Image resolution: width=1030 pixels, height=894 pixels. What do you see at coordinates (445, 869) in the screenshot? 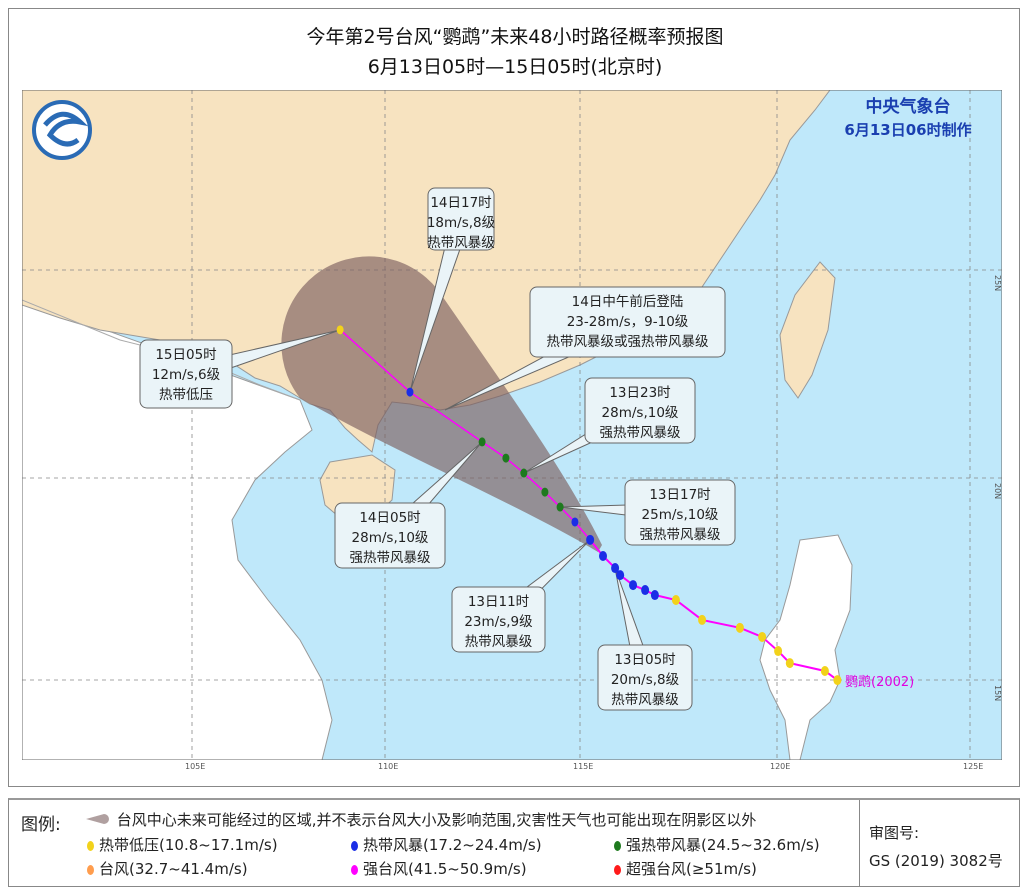
I see `legend-label: 强台风(41.5~50.9m/s)` at bounding box center [445, 869].